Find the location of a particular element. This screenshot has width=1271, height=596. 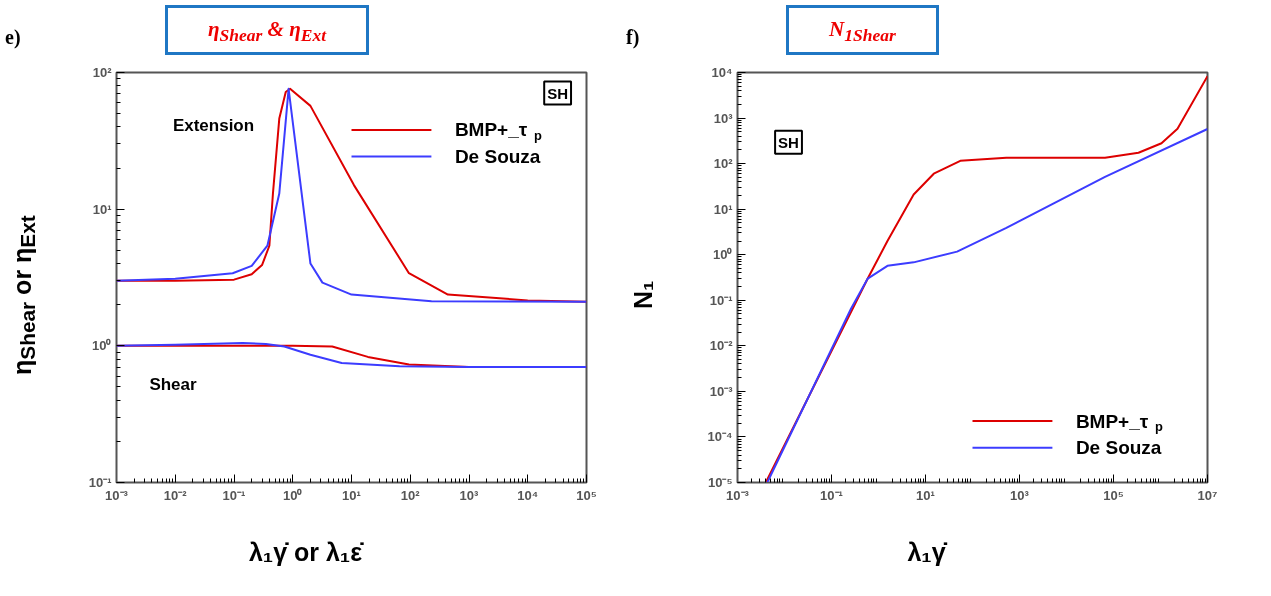

chart-title: η$_{Shear}$ & η$_{Ext}$ is located at coordinates (267, 32).